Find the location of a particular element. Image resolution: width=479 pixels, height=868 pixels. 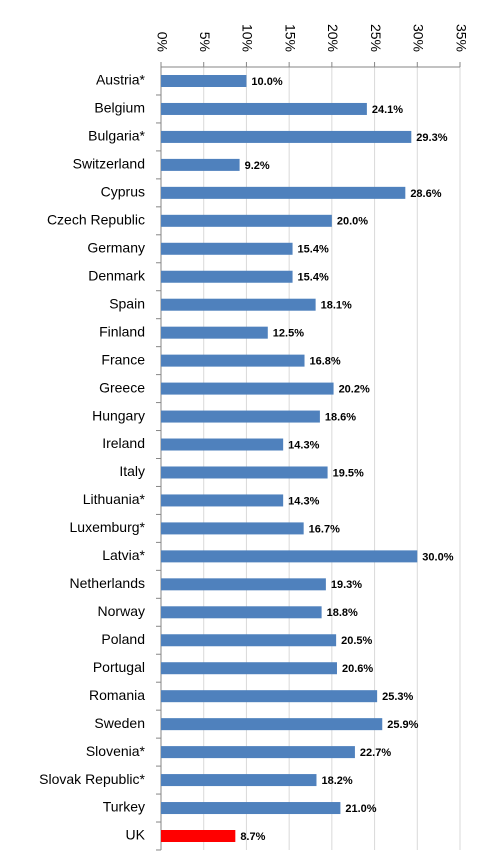

value-label: 19.3% is located at coordinates (346, 585).